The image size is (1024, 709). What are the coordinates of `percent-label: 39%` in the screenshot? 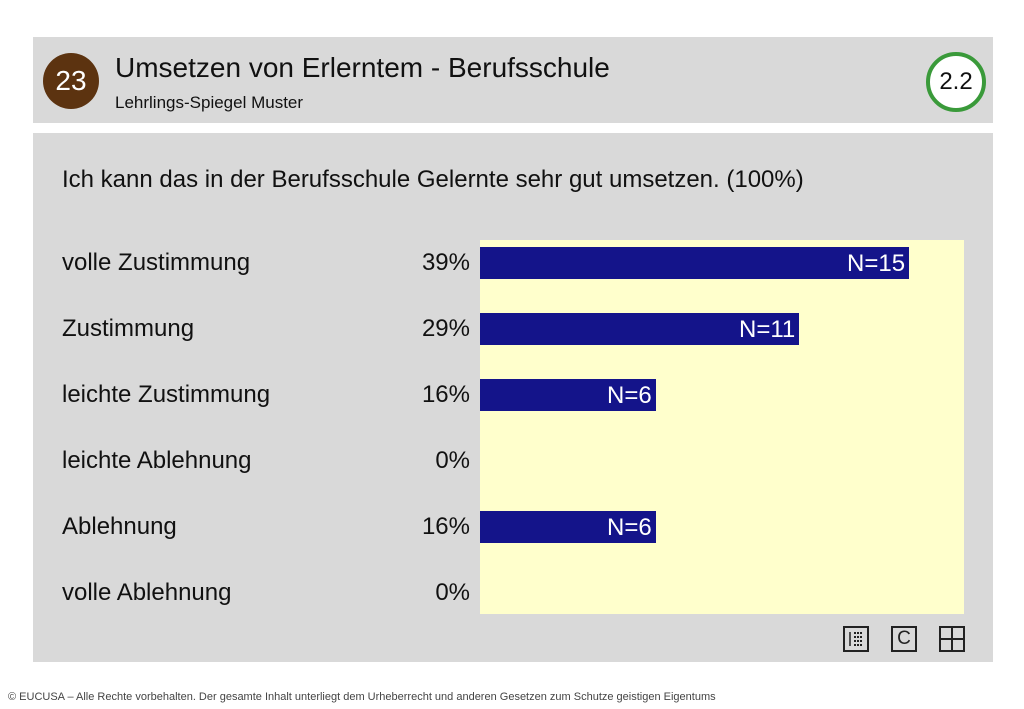 It's located at (445, 262).